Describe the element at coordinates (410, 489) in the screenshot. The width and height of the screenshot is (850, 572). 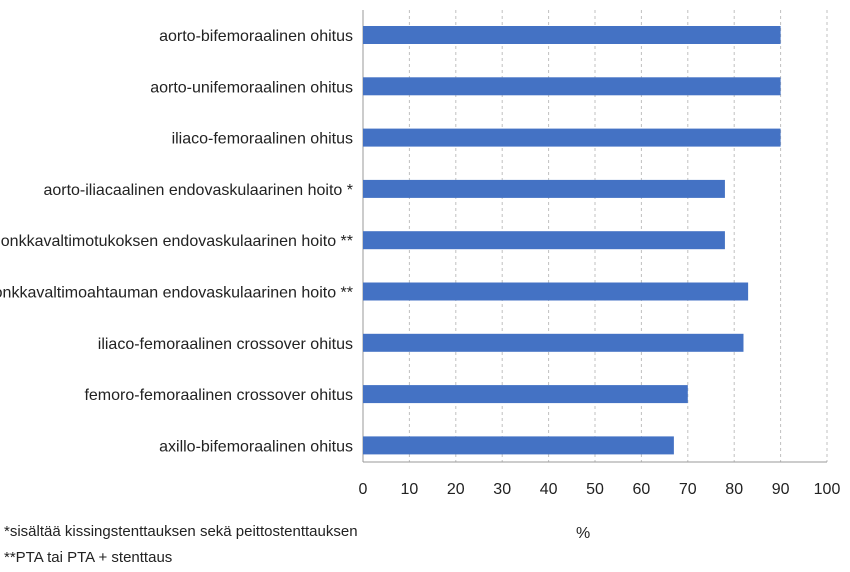
I see `x-tick-label: 10` at that location.